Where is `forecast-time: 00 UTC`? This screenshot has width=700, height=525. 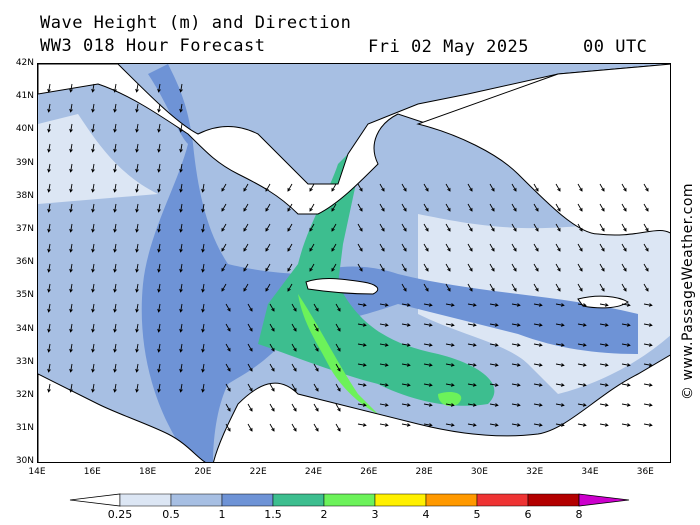 forecast-time: 00 UTC is located at coordinates (615, 47).